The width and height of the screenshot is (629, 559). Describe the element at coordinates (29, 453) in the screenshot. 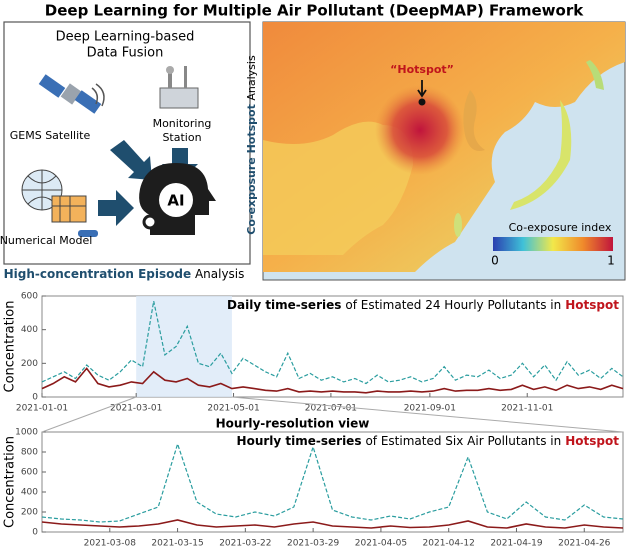

I see `y-tick-label: 800` at that location.